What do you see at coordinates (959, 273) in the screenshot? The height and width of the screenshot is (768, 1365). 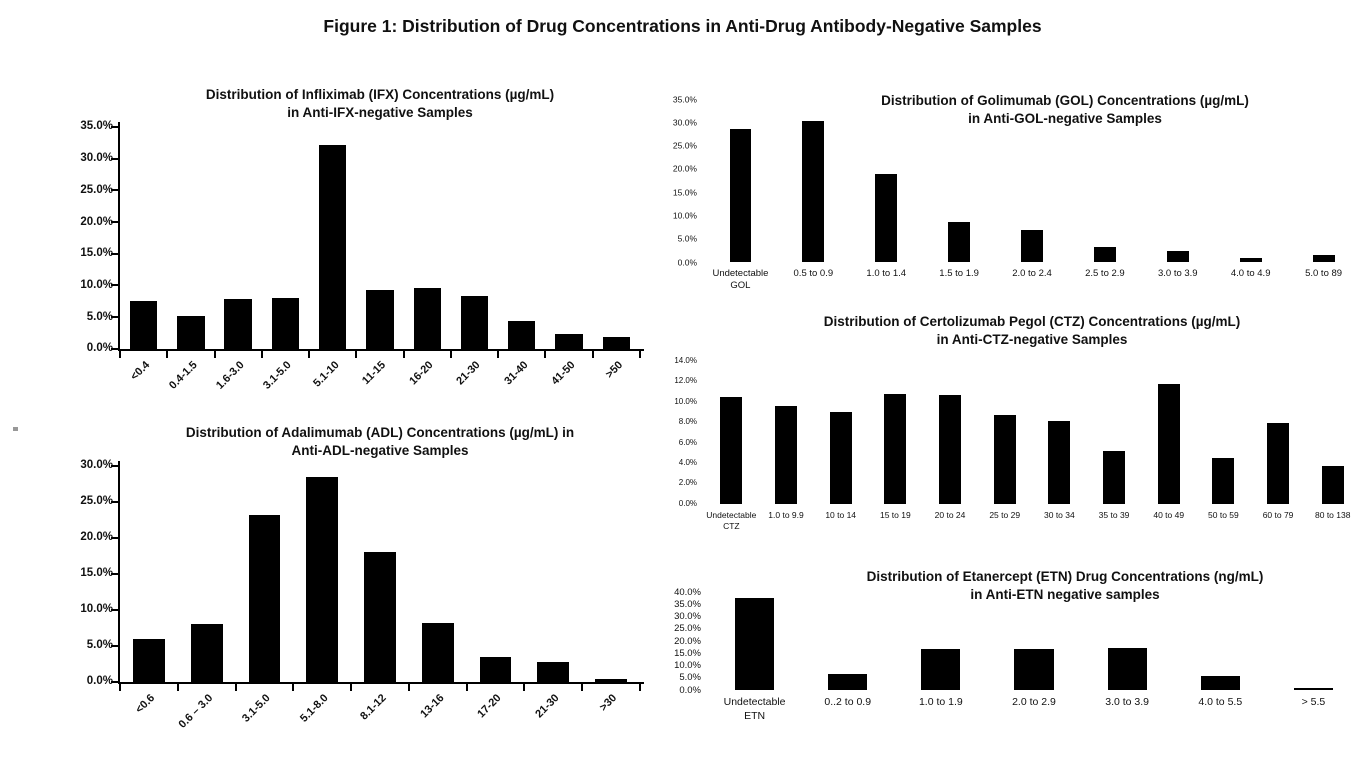 I see `x-category-label: 1.5 to 1.9` at bounding box center [959, 273].